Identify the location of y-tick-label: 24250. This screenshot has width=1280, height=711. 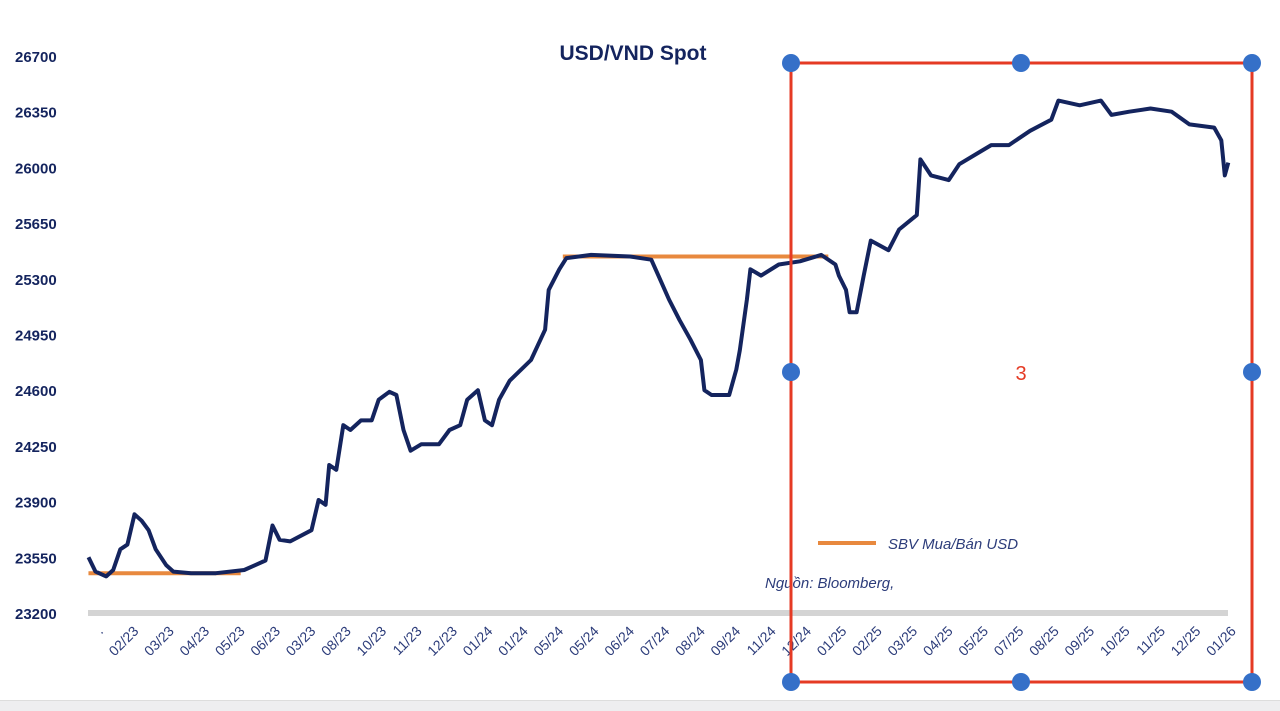
(36, 447).